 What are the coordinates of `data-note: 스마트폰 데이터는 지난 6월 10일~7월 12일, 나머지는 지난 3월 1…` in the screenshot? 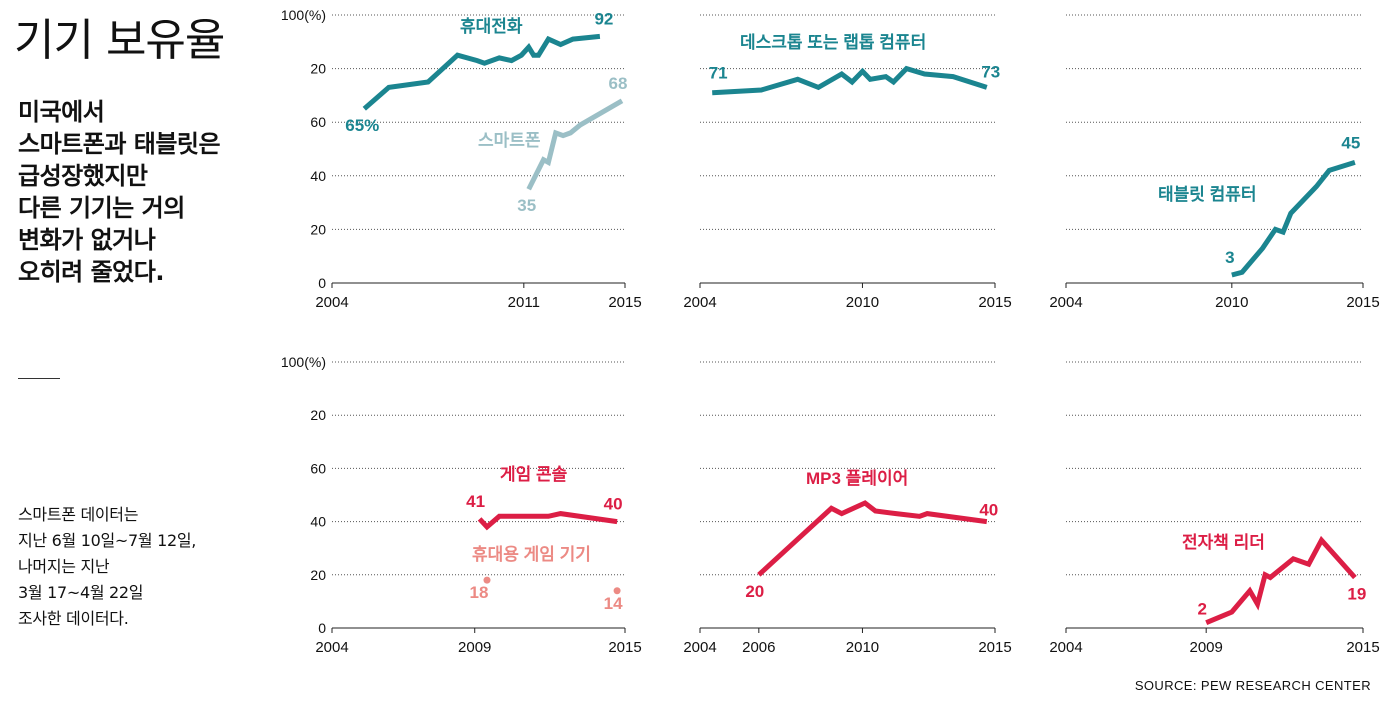 It's located at (107, 567).